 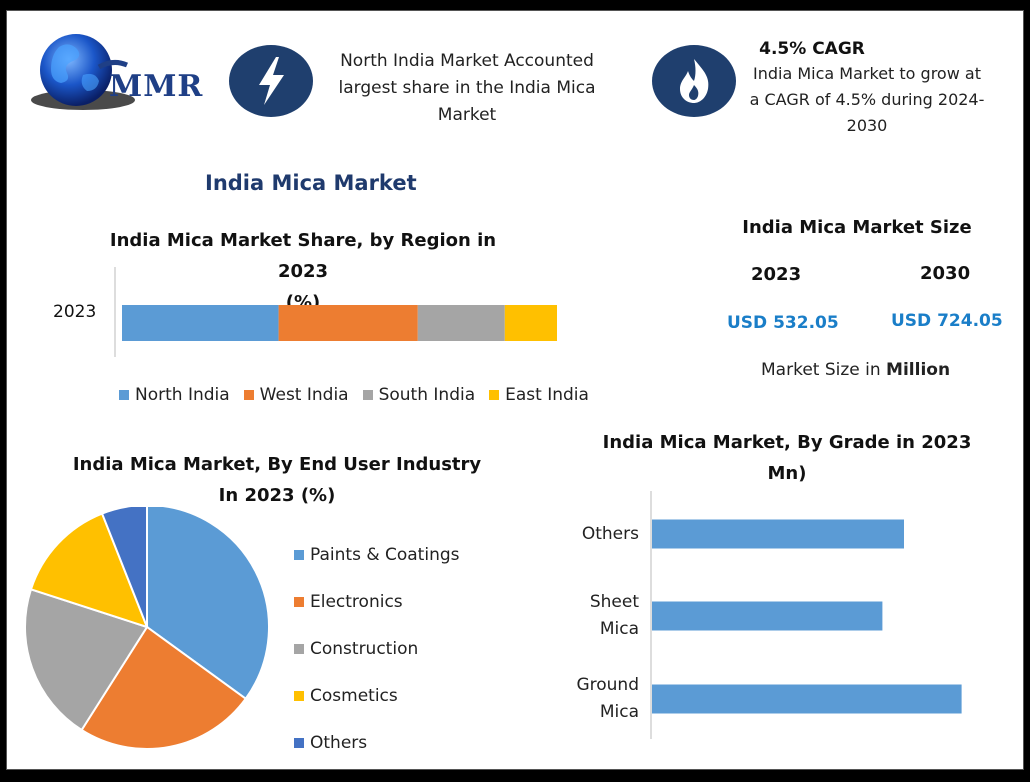 What do you see at coordinates (182, 395) in the screenshot?
I see `legend-label: North India` at bounding box center [182, 395].